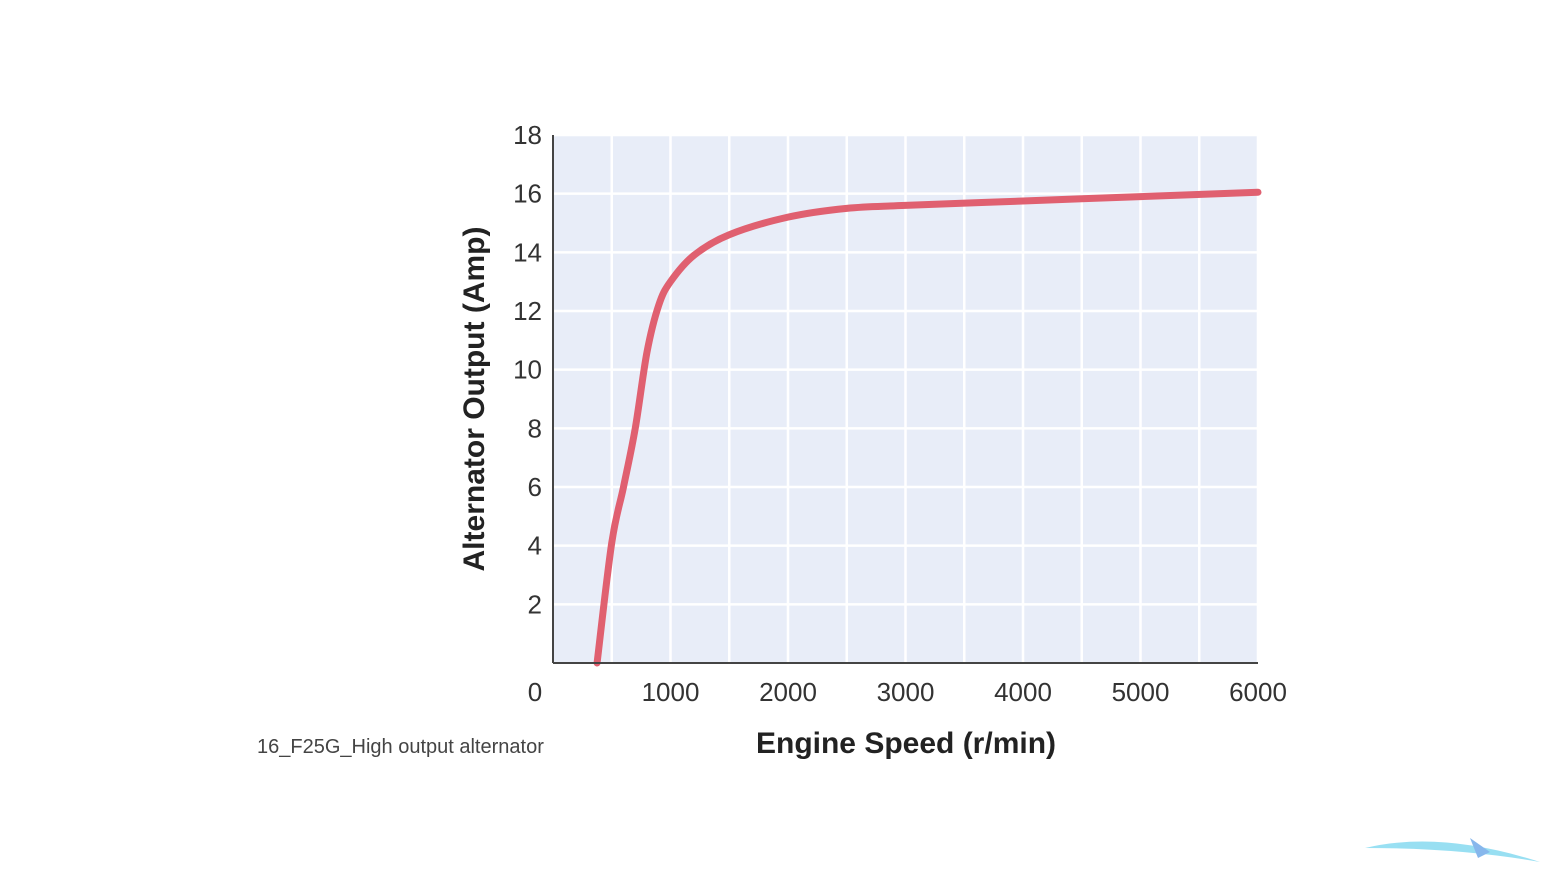 This screenshot has height=879, width=1560. Describe the element at coordinates (906, 743) in the screenshot. I see `x-axis-label: Engine Speed (r/min)` at that location.